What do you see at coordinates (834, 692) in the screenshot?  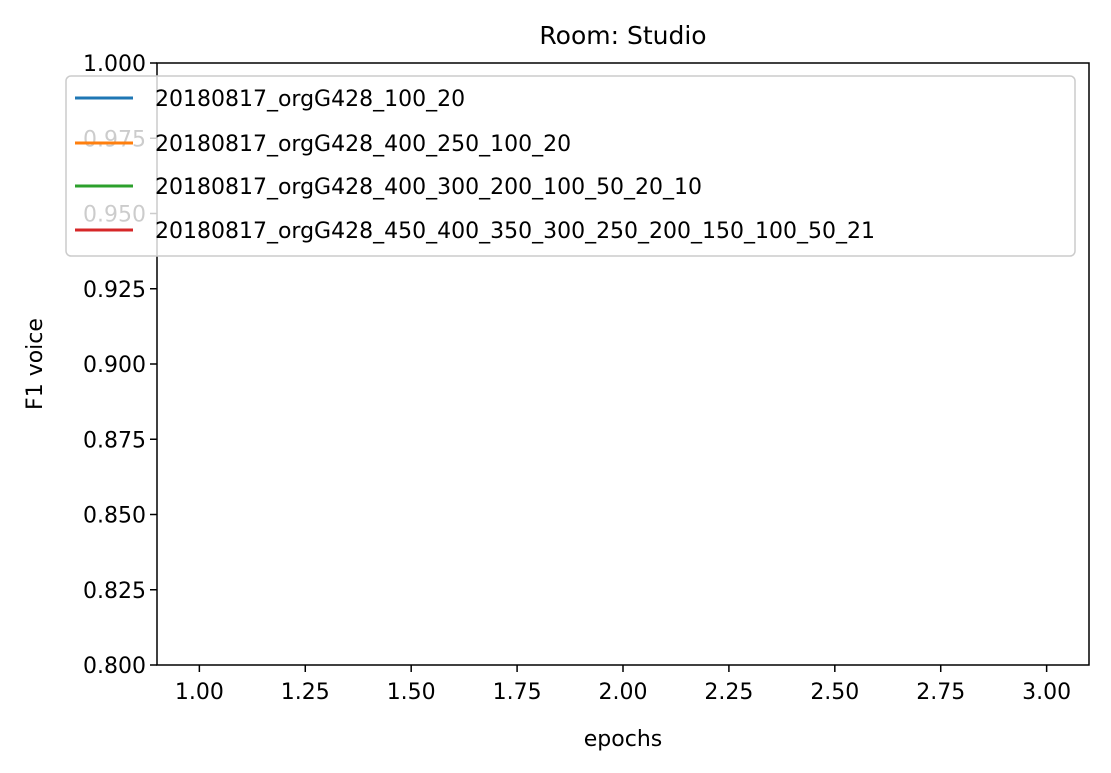 I see `x-tick-label: 2.50` at bounding box center [834, 692].